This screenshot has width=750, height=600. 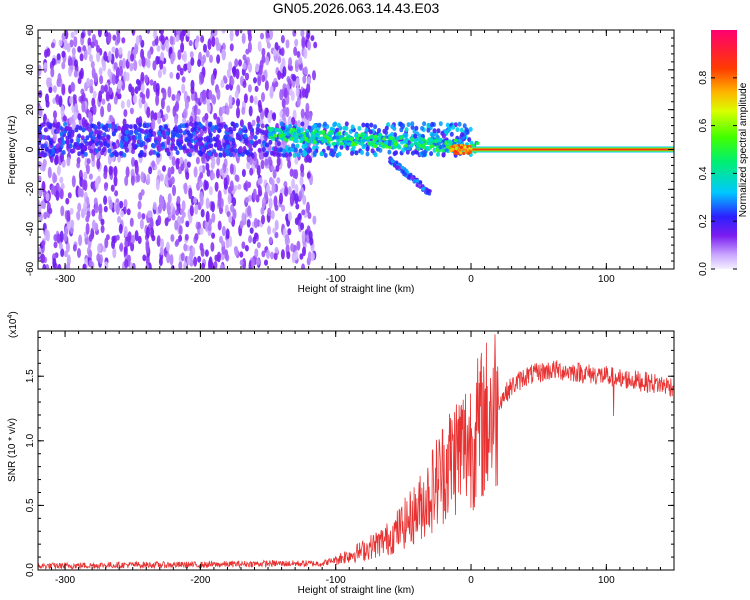 What do you see at coordinates (200, 279) in the screenshot?
I see `spectrogram-x-tick-label: -200` at bounding box center [200, 279].